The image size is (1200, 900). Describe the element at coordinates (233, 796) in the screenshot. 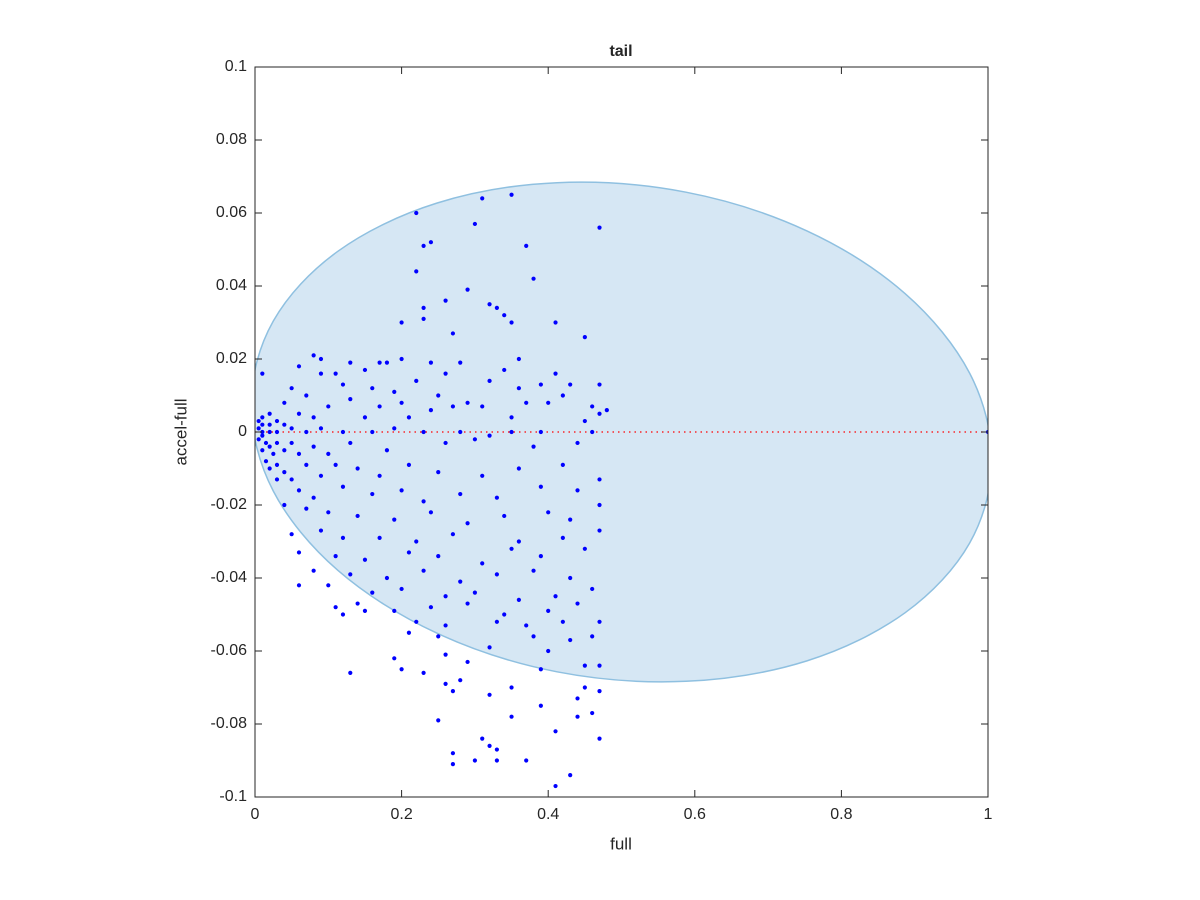

I see `y-tick-label: -0.1` at that location.